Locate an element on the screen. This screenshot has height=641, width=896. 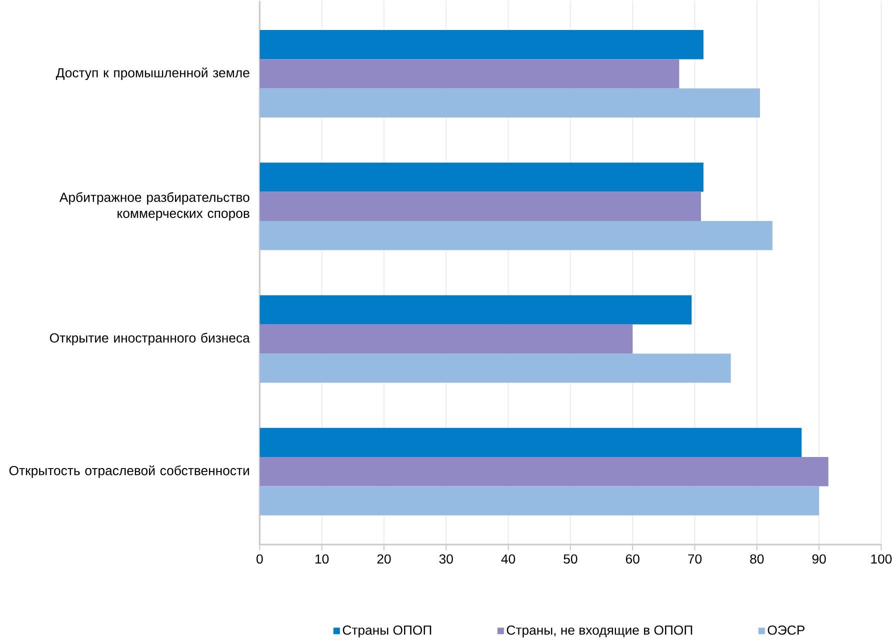
y-tick-label: Открытие иностранного бизнеса is located at coordinates (150, 339).